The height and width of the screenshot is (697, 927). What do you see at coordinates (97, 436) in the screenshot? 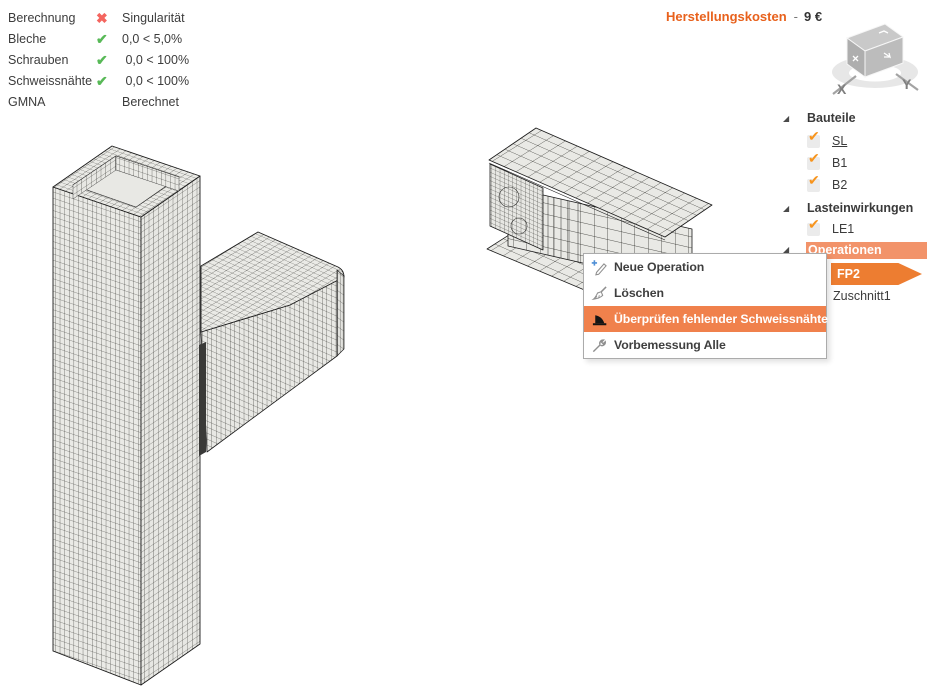
I see `column-left-face` at bounding box center [97, 436].